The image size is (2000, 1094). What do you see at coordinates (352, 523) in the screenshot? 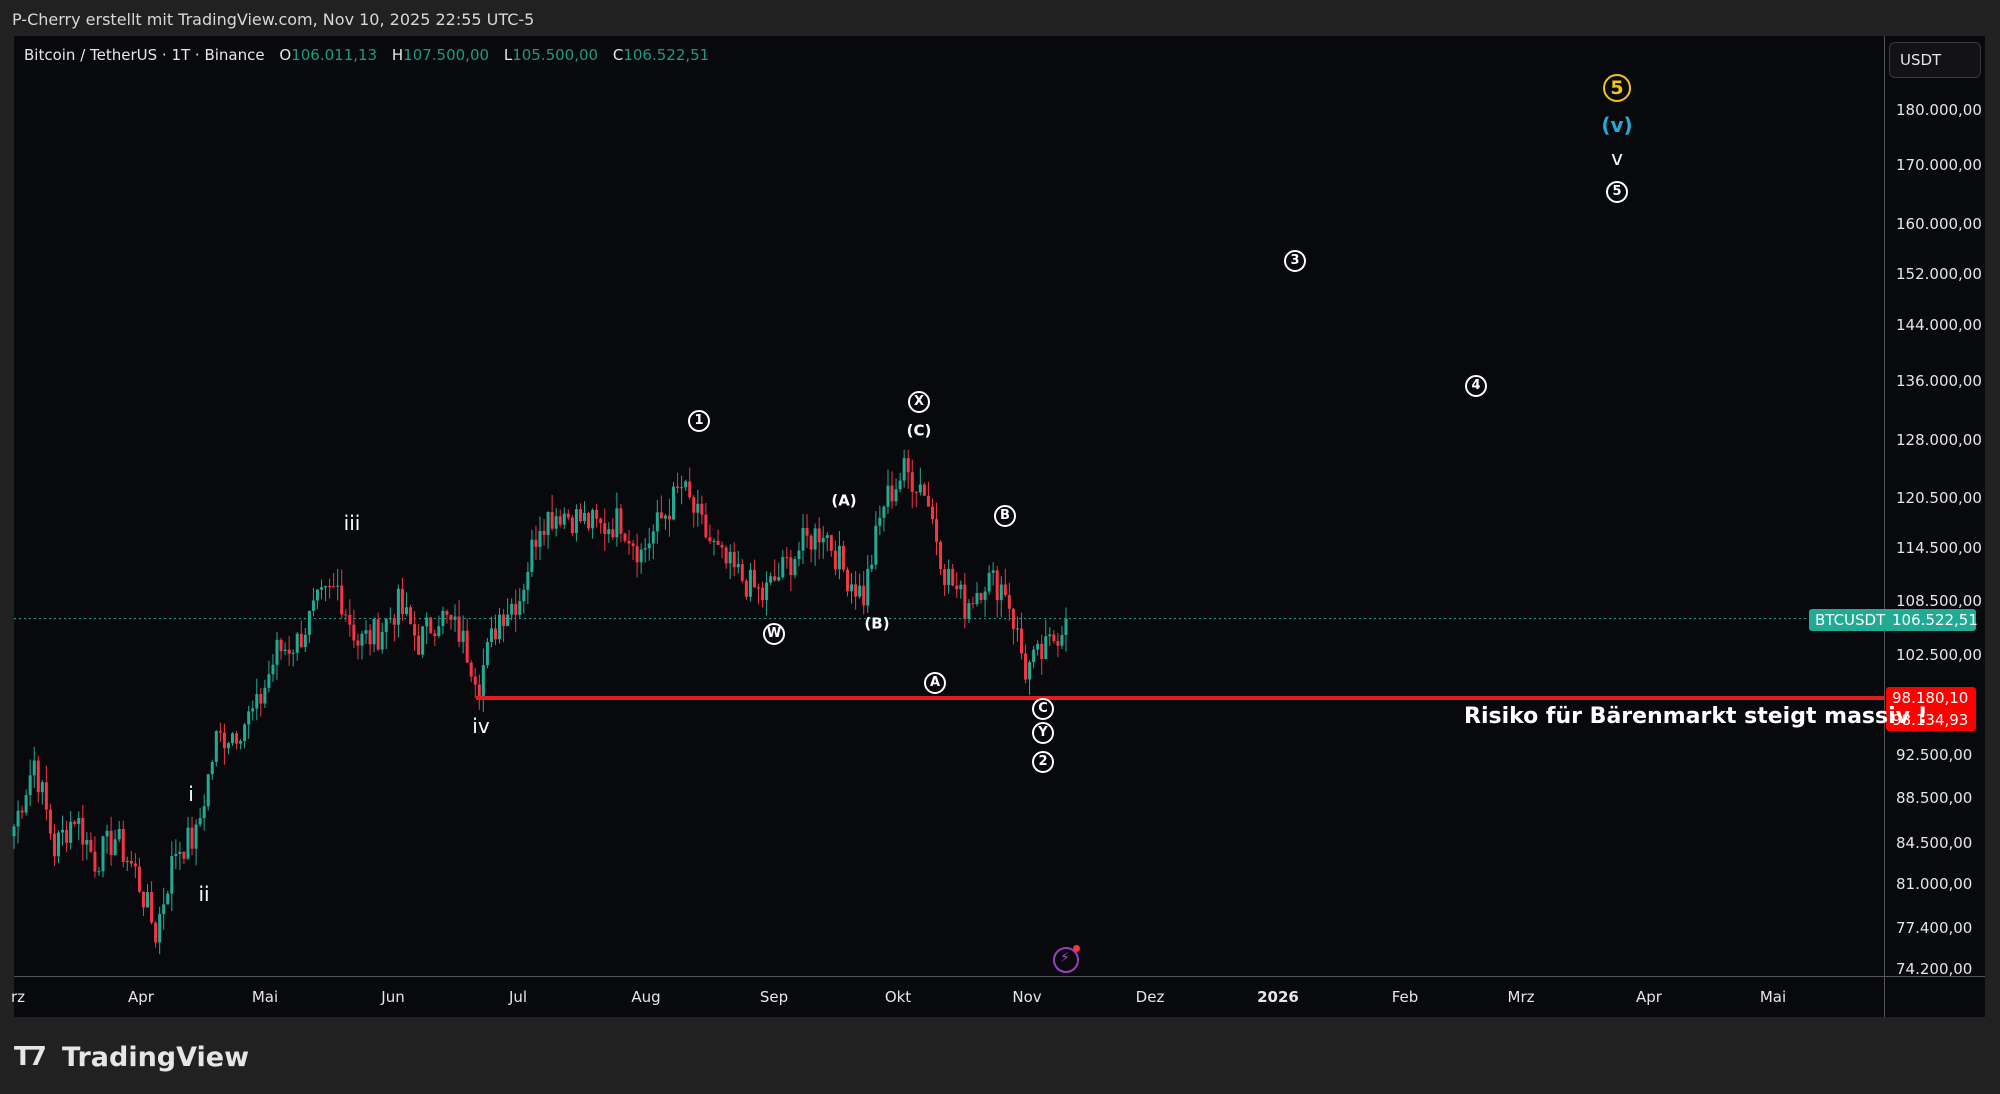
I see `wave-label: iii` at bounding box center [352, 523].